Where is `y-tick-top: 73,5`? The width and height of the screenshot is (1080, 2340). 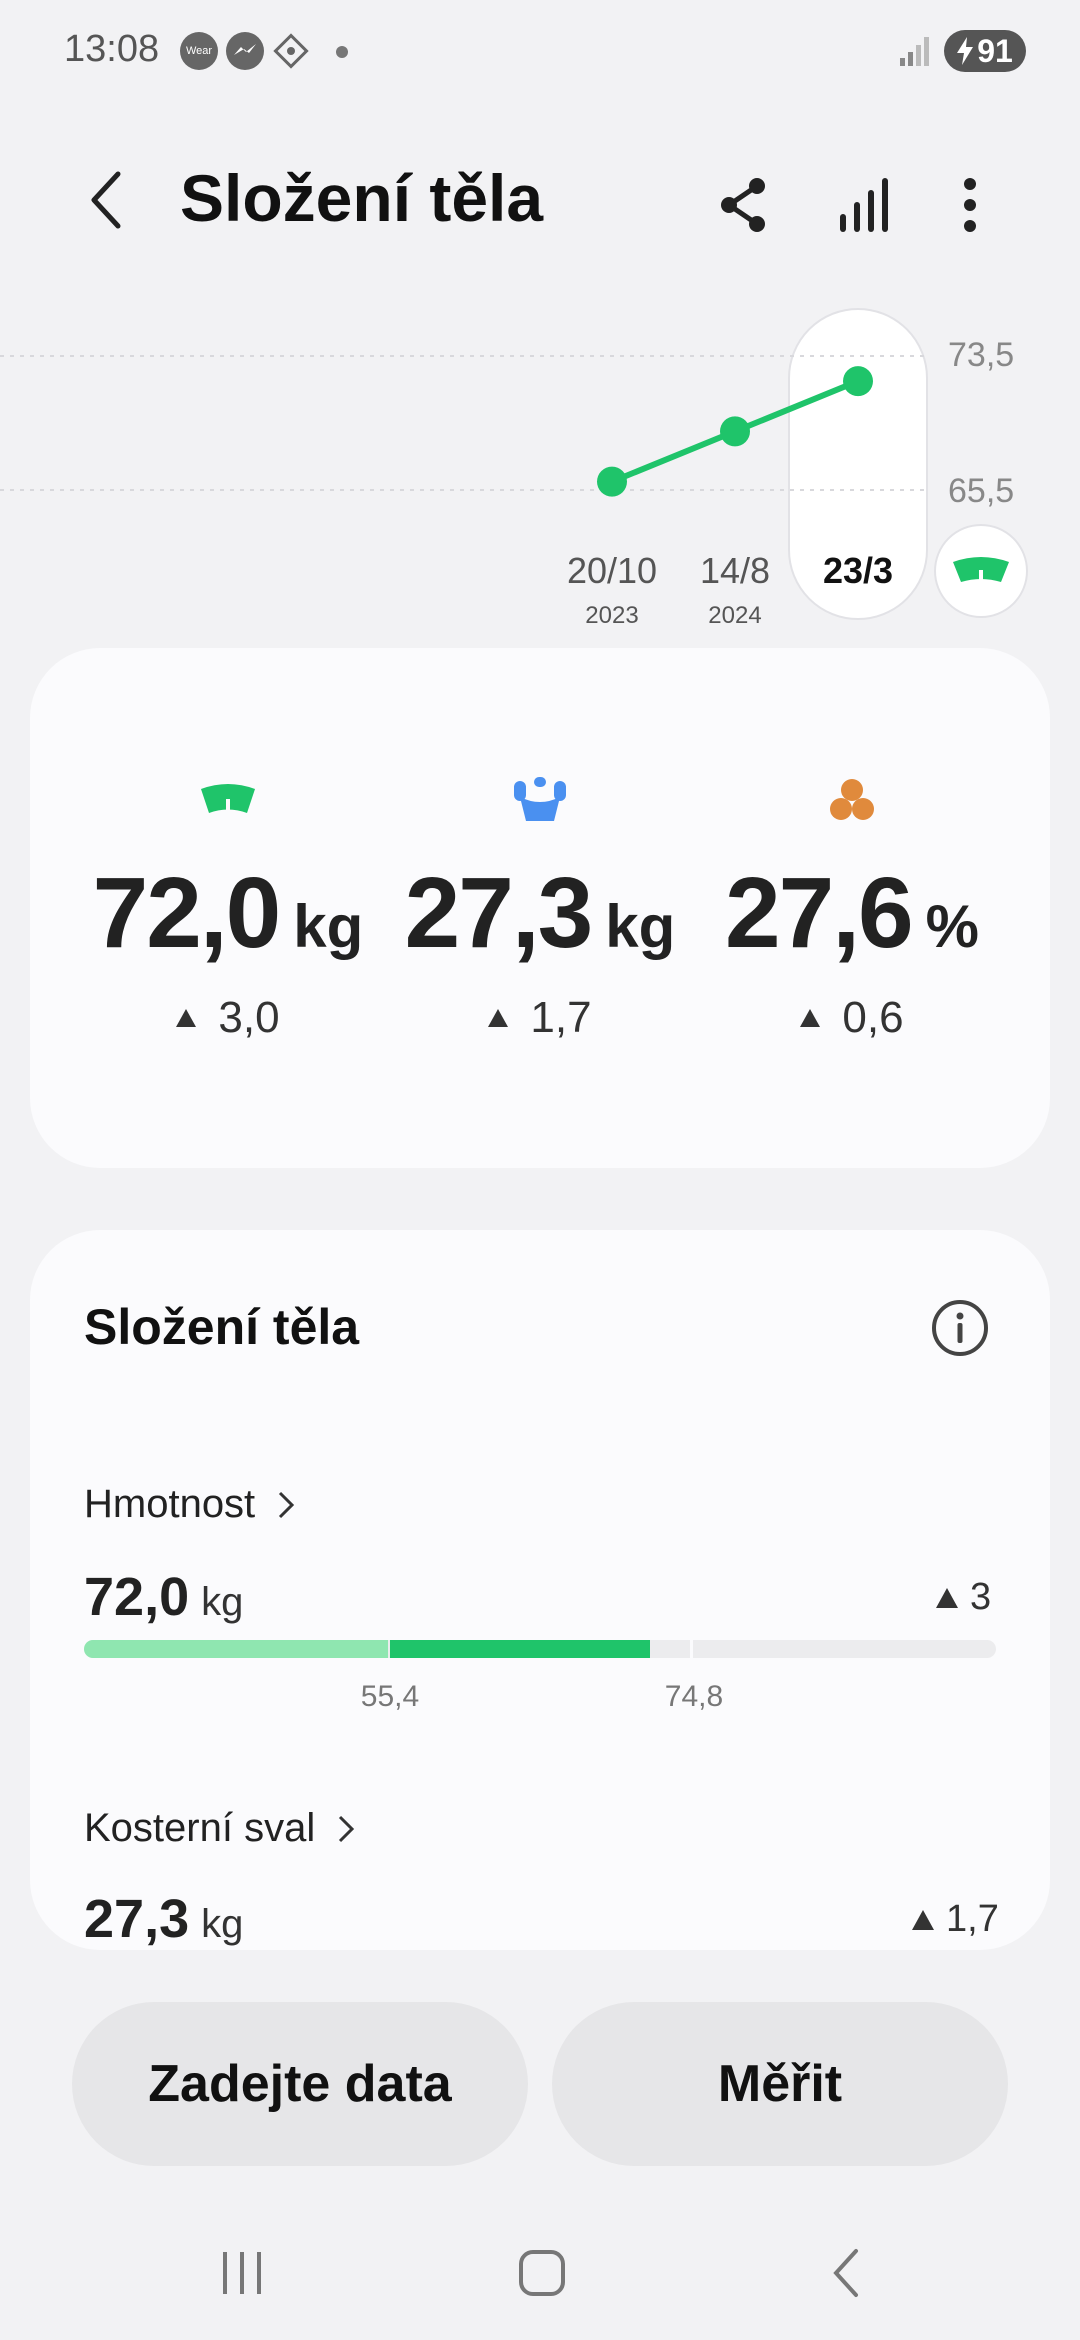 y-tick-top: 73,5 is located at coordinates (981, 355).